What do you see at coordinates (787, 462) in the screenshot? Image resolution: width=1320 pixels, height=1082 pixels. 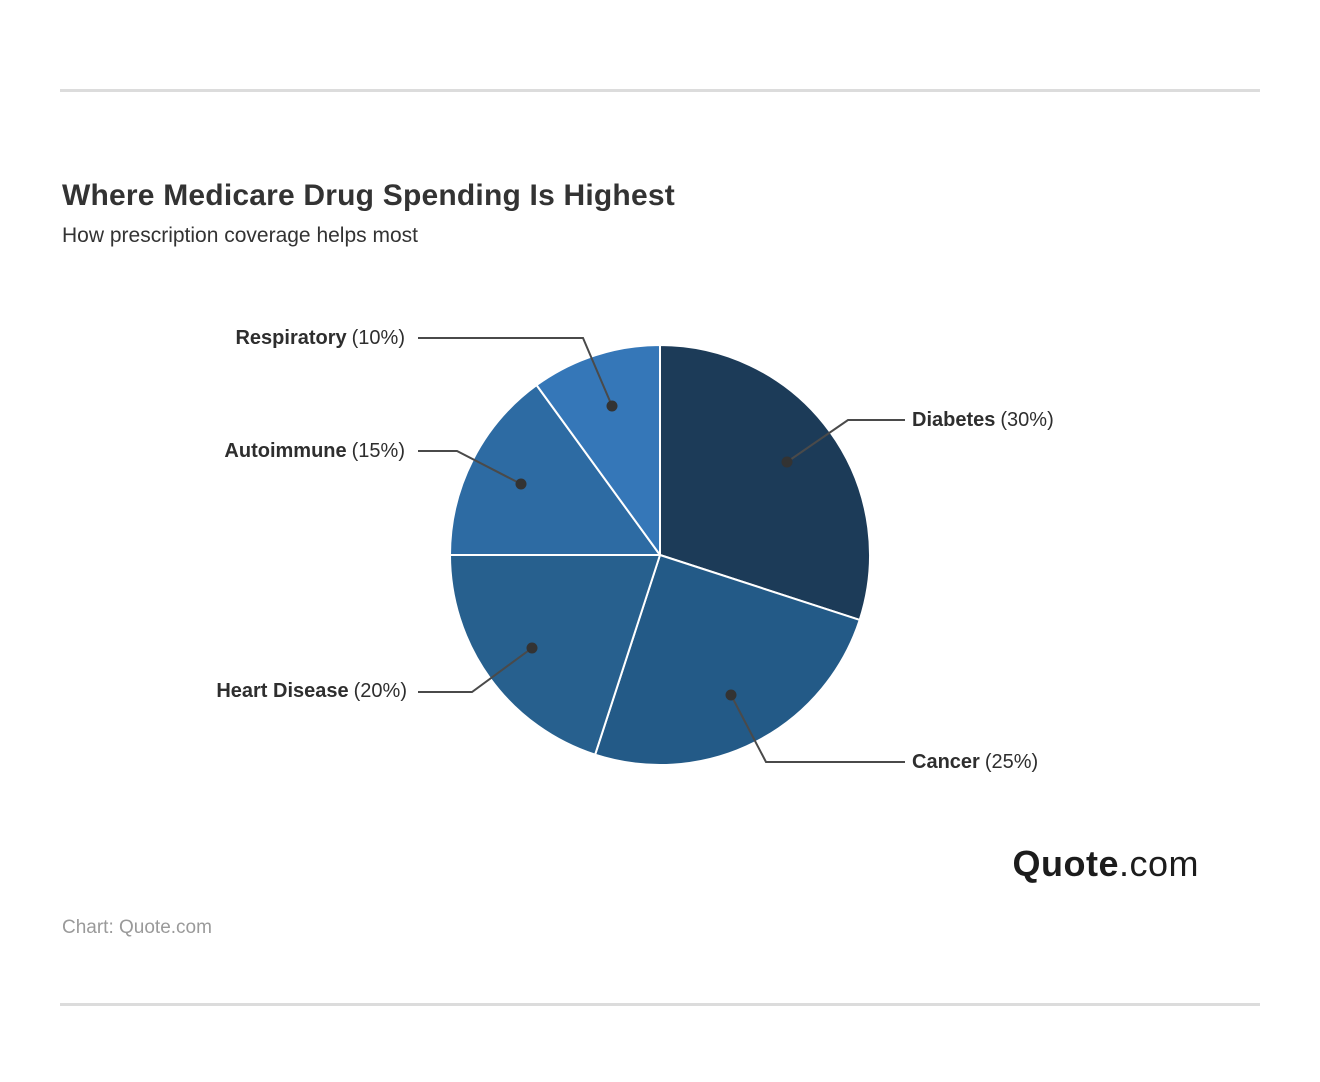 I see `leader-dot-diabetes` at bounding box center [787, 462].